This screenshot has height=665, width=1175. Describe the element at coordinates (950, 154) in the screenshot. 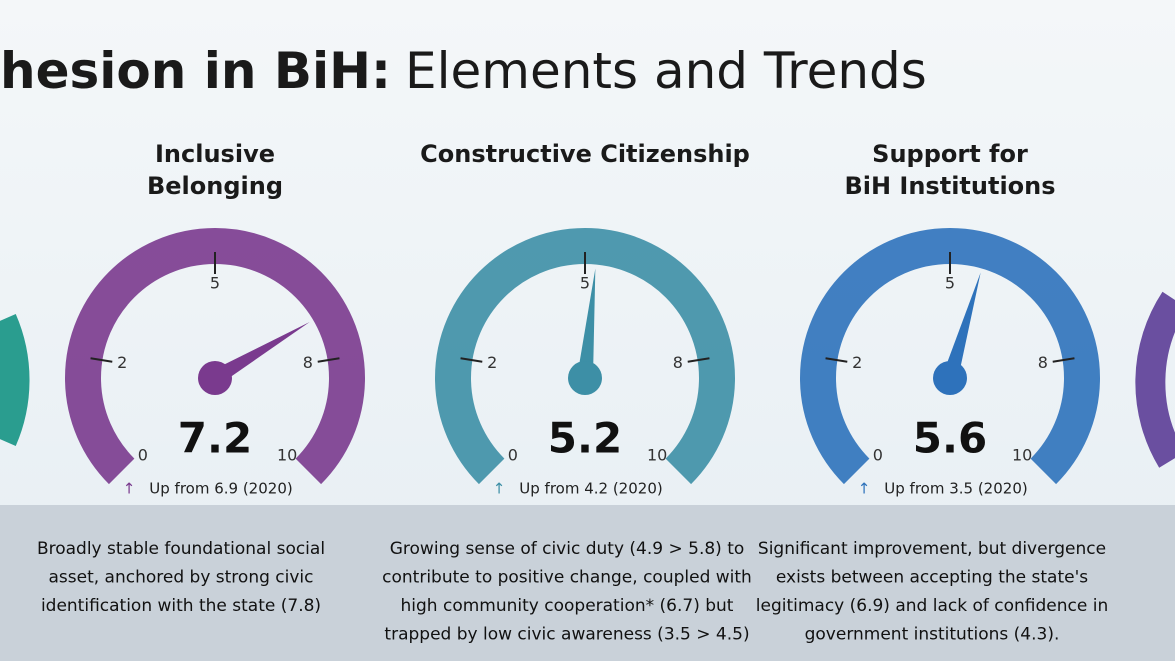

I see `gauge-title: Support for` at that location.